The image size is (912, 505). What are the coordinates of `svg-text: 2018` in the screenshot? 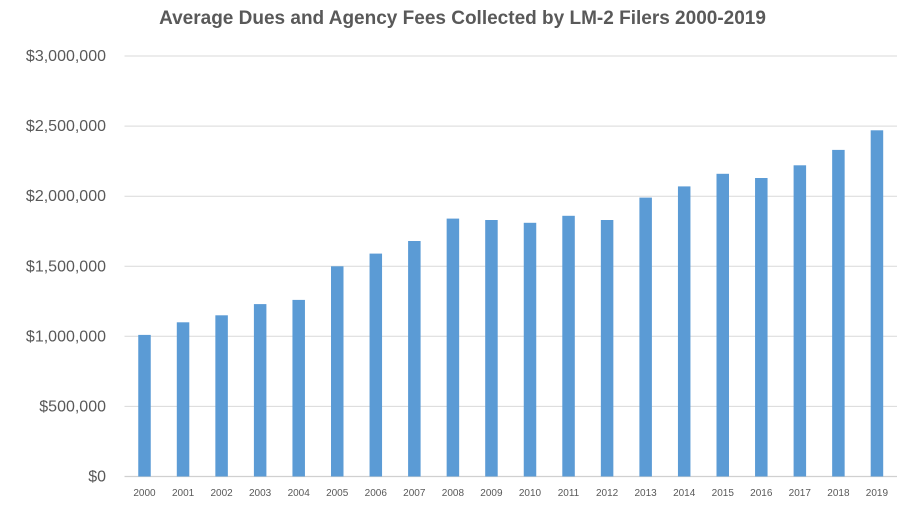 It's located at (838, 493).